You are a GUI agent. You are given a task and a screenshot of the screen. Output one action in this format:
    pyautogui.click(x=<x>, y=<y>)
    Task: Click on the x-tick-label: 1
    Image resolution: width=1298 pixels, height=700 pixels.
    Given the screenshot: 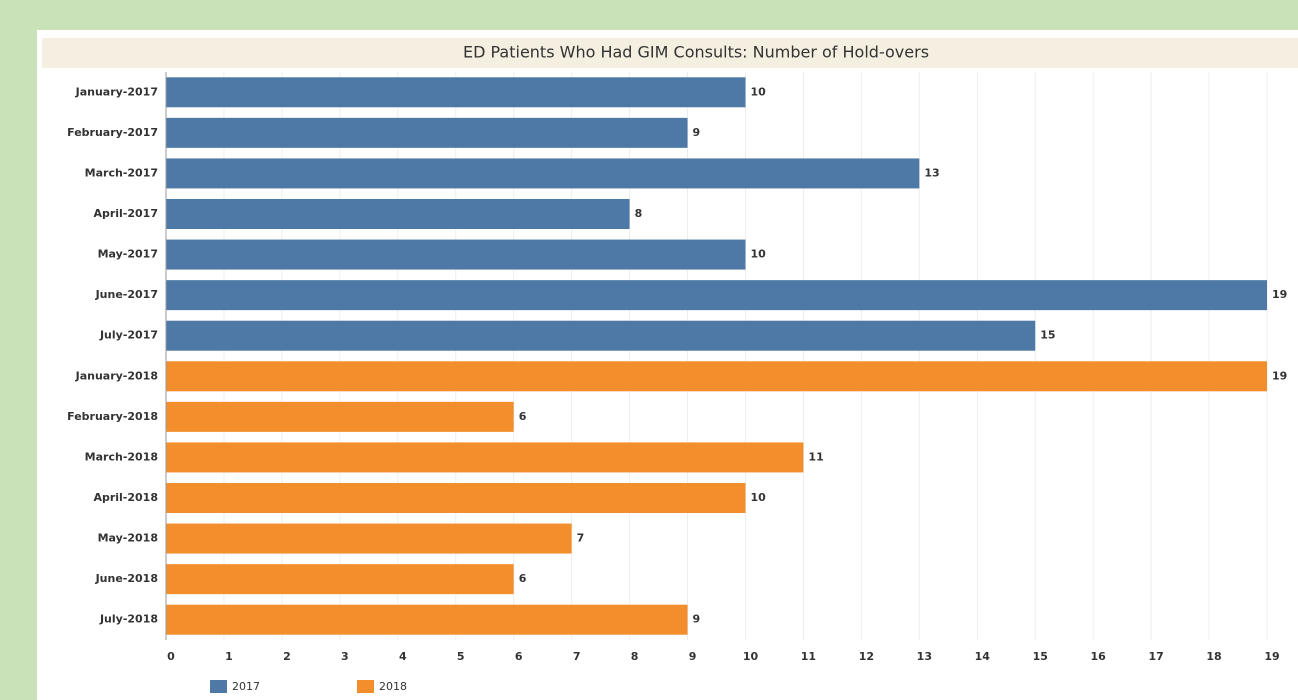 What is the action you would take?
    pyautogui.click(x=229, y=656)
    